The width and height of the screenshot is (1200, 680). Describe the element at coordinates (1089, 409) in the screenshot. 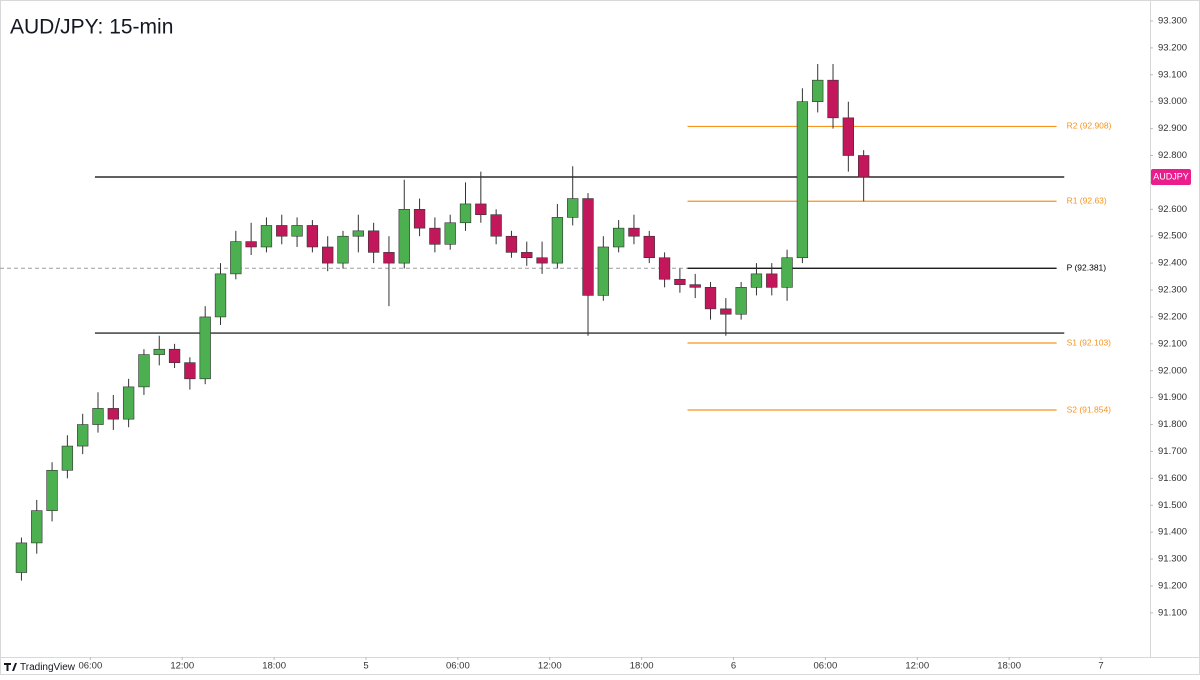

I see `level-label: S2 (91.854)` at that location.